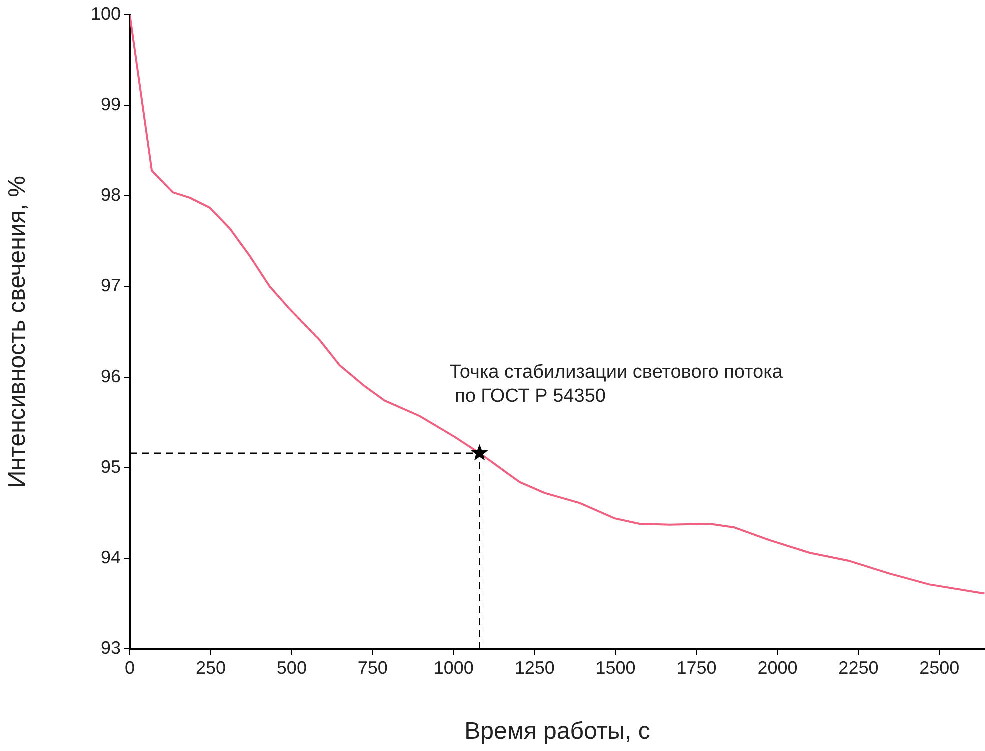  Describe the element at coordinates (110, 376) in the screenshot. I see `y-tick-label: 96` at that location.